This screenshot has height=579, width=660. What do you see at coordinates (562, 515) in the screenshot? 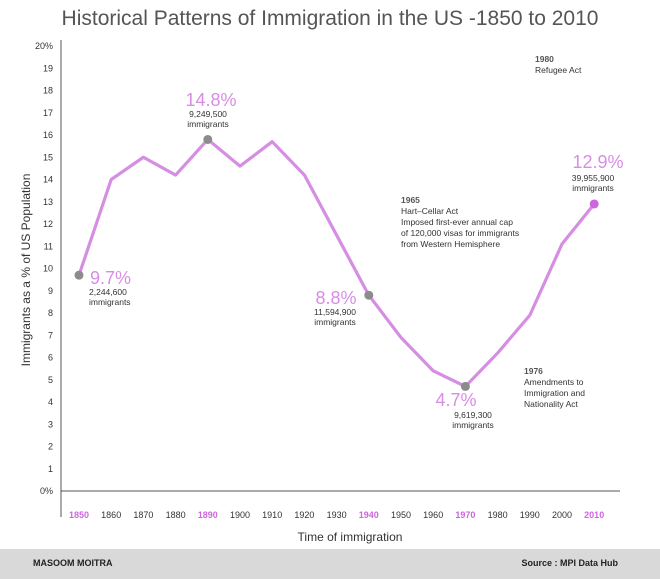
I see `x-tick-label: 2000` at bounding box center [562, 515].